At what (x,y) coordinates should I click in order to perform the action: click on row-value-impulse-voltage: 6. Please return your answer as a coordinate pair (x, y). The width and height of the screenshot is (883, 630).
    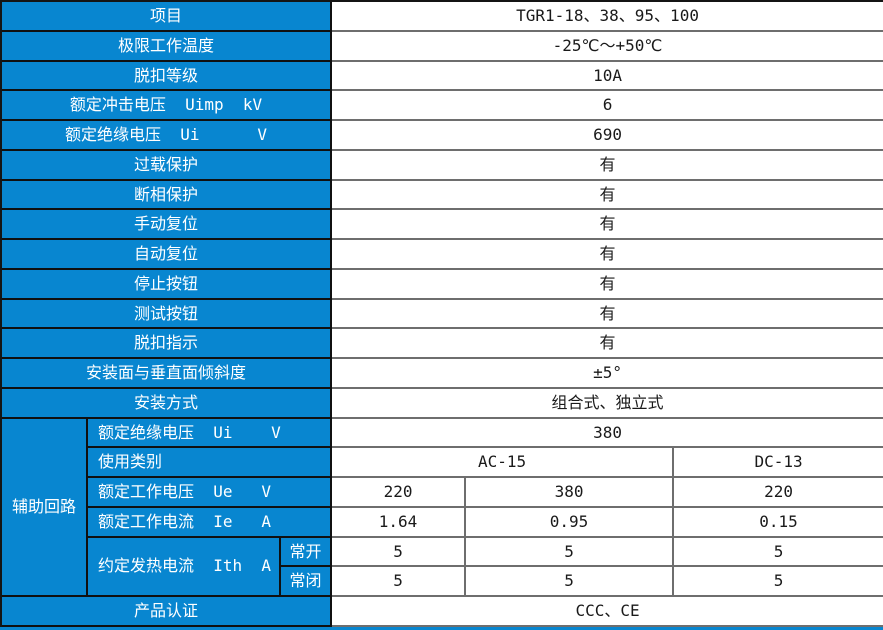
    Looking at the image, I should click on (607, 106).